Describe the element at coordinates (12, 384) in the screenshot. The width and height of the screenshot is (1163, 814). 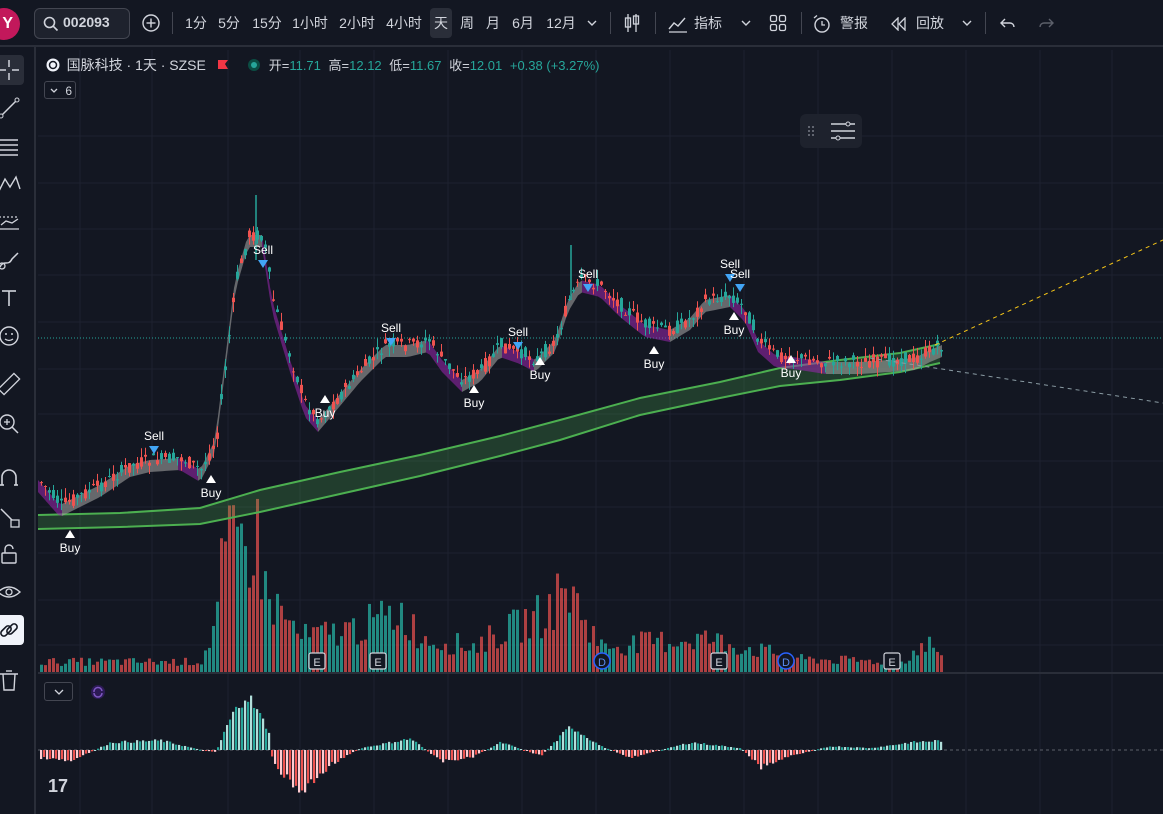
I see `ruler-tool` at that location.